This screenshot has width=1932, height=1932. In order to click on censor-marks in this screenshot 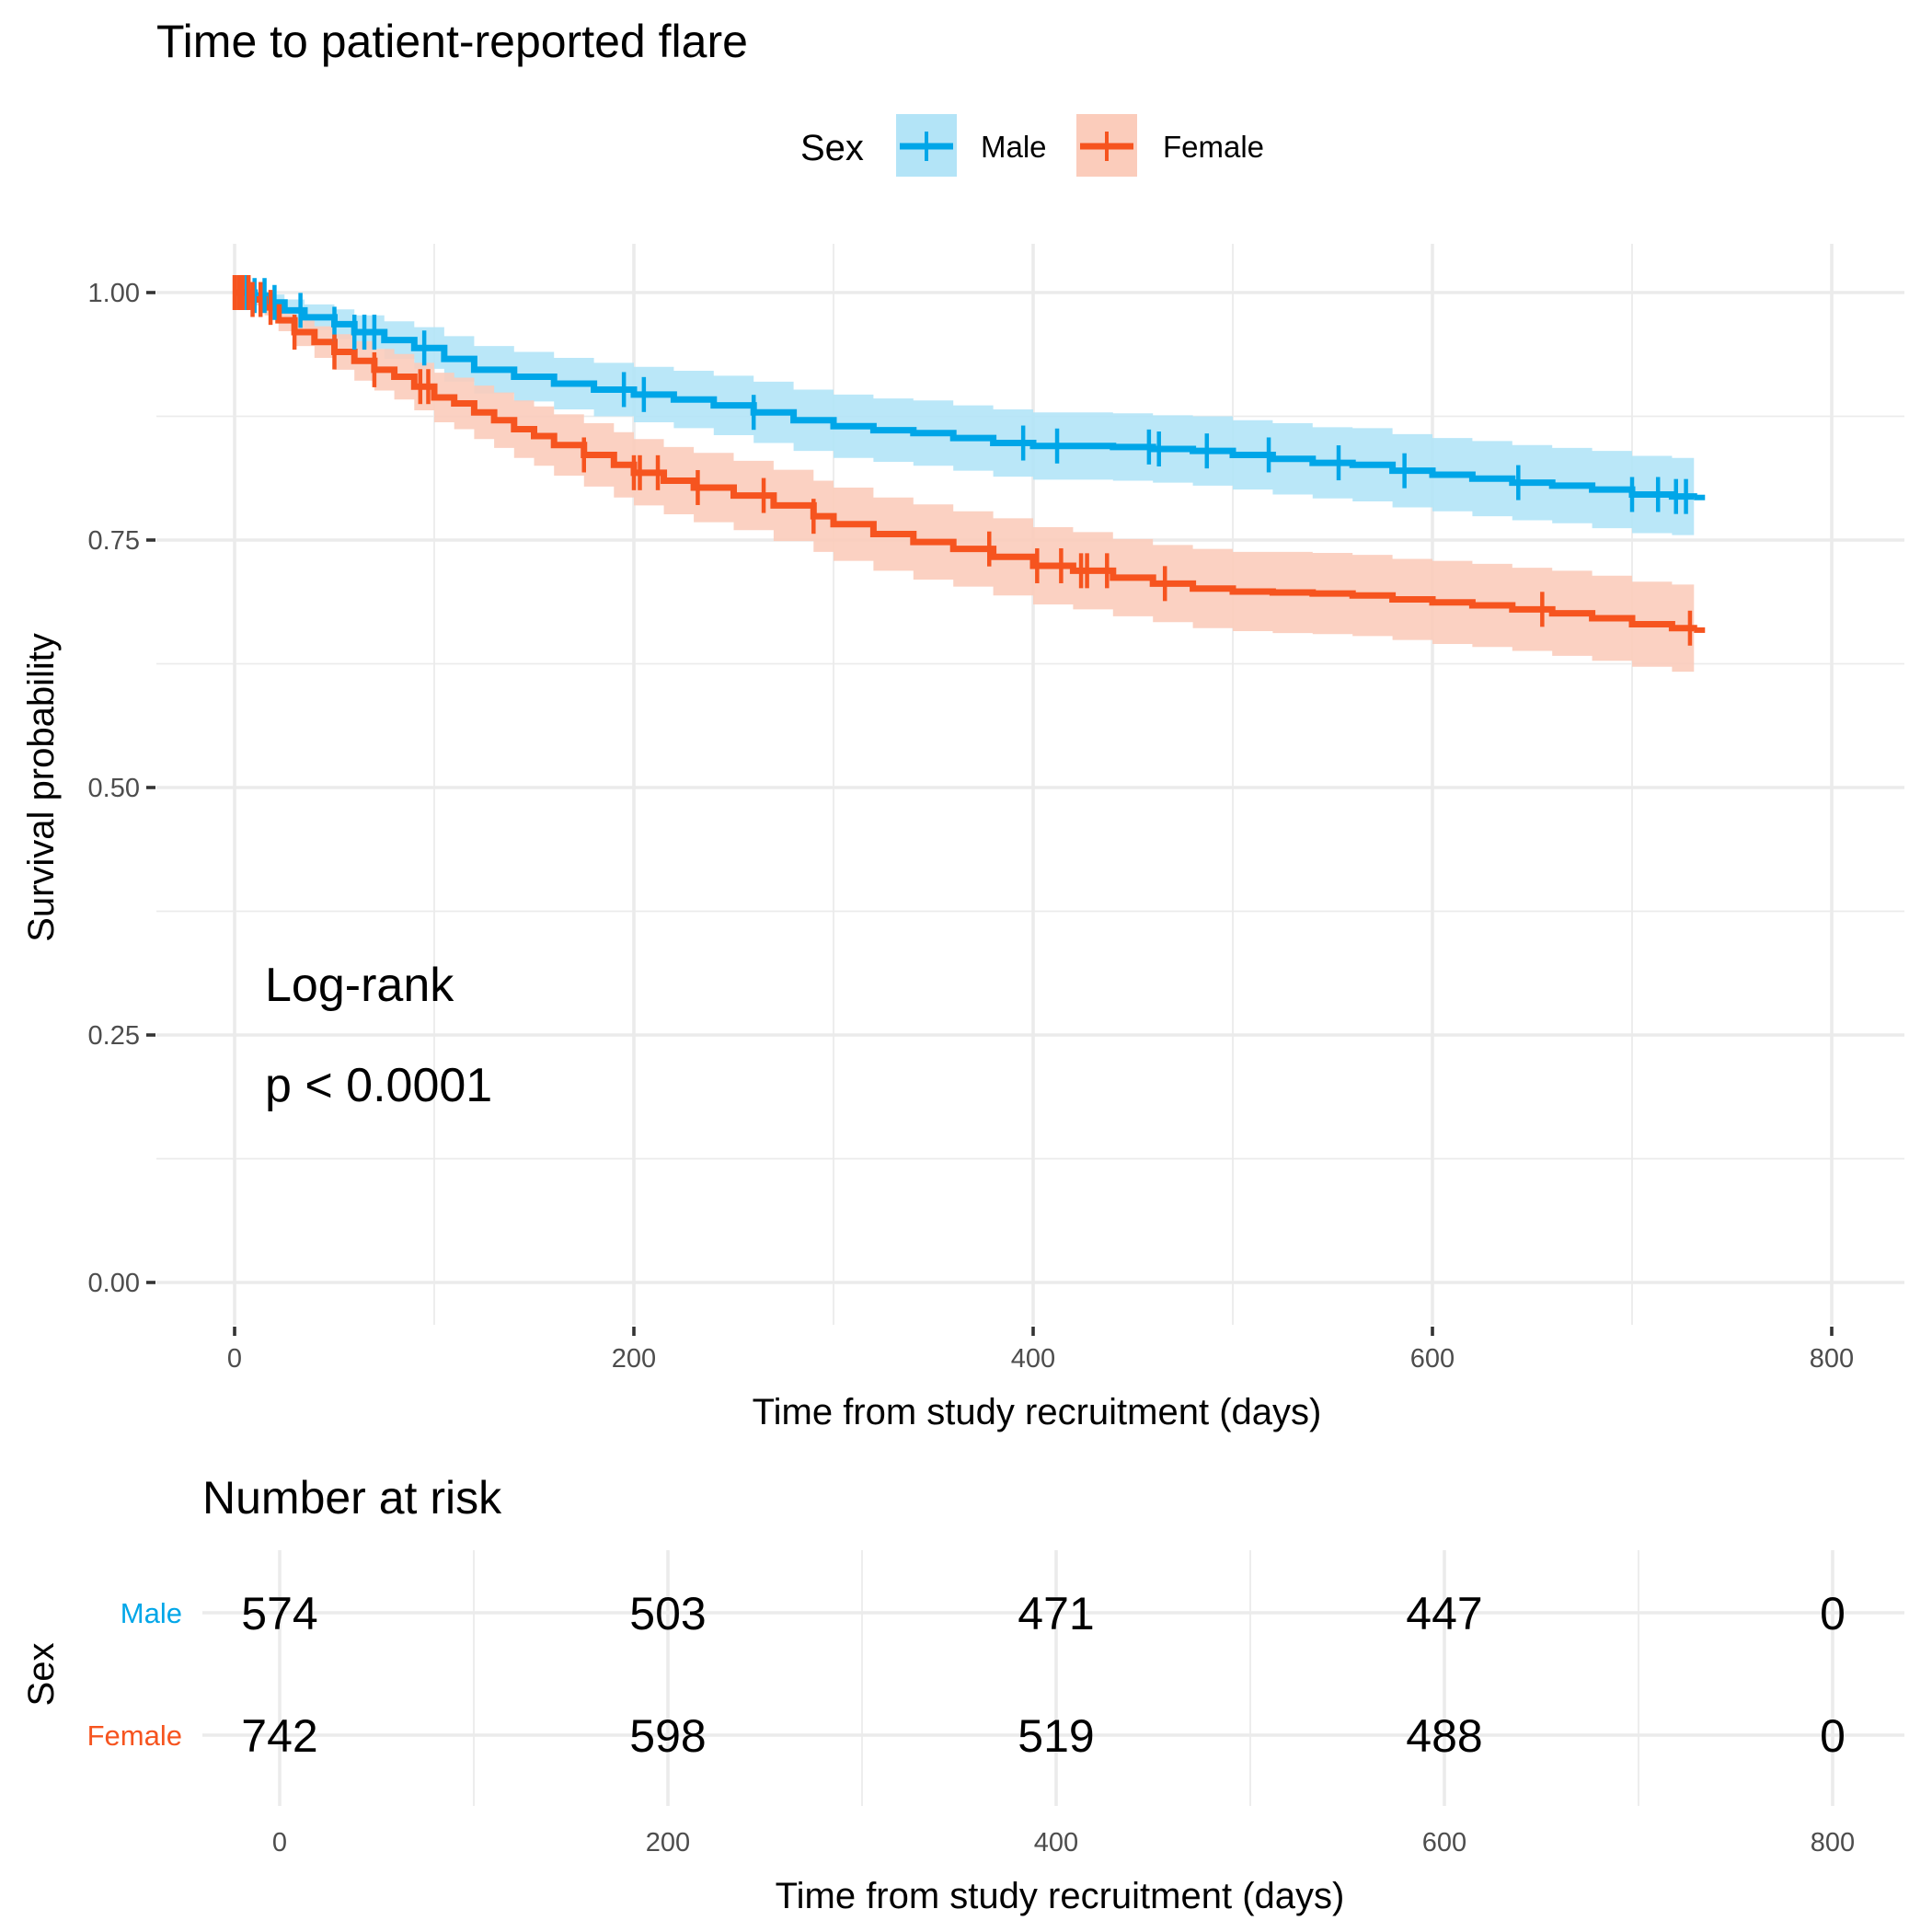, I will do `click(962, 460)`.